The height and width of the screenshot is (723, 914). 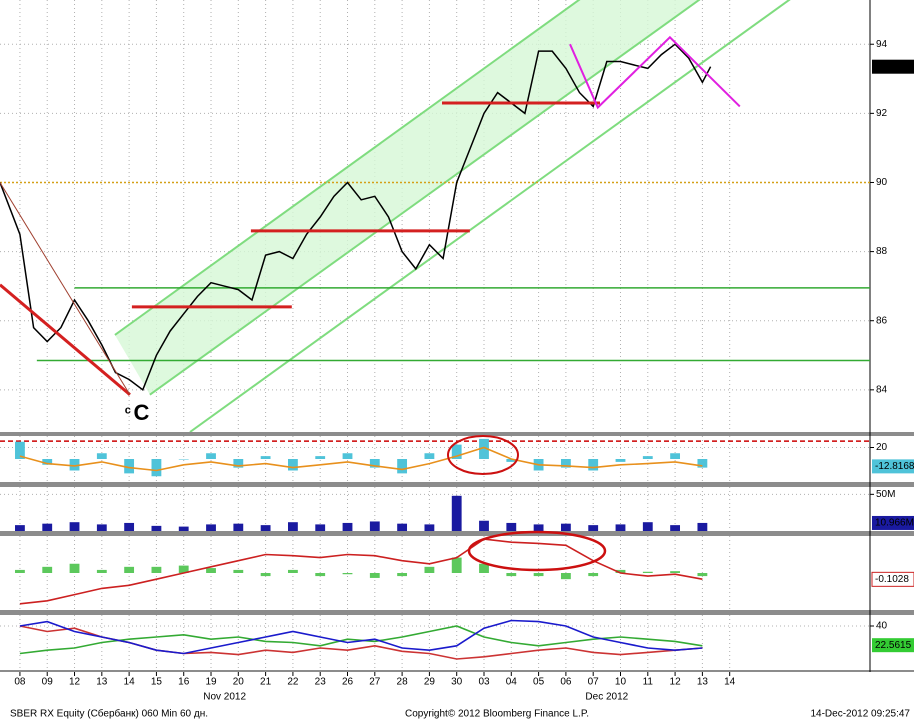 I want to click on y-tick-label: 50M, so click(x=885, y=494).